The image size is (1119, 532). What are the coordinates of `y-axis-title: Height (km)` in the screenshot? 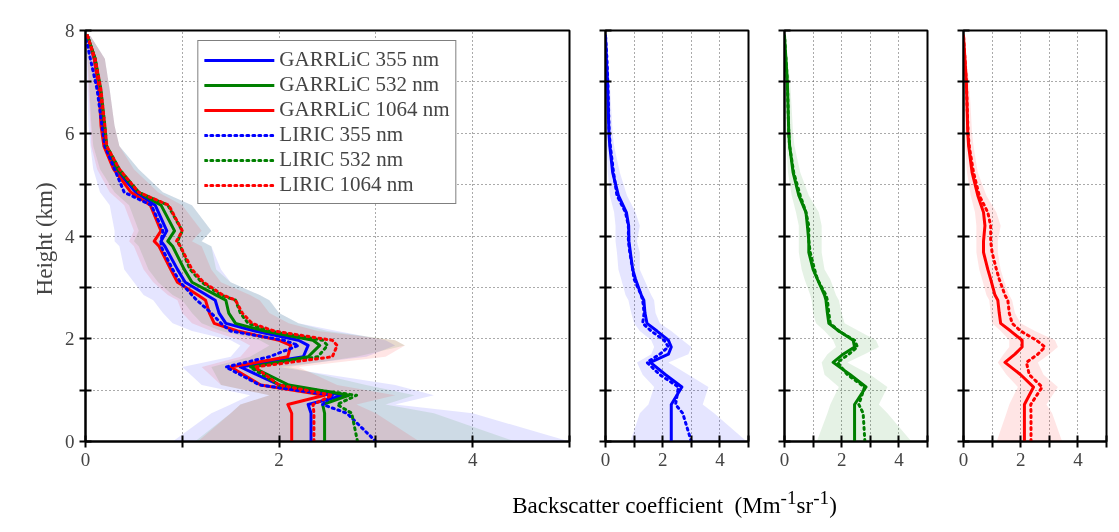 It's located at (44, 239).